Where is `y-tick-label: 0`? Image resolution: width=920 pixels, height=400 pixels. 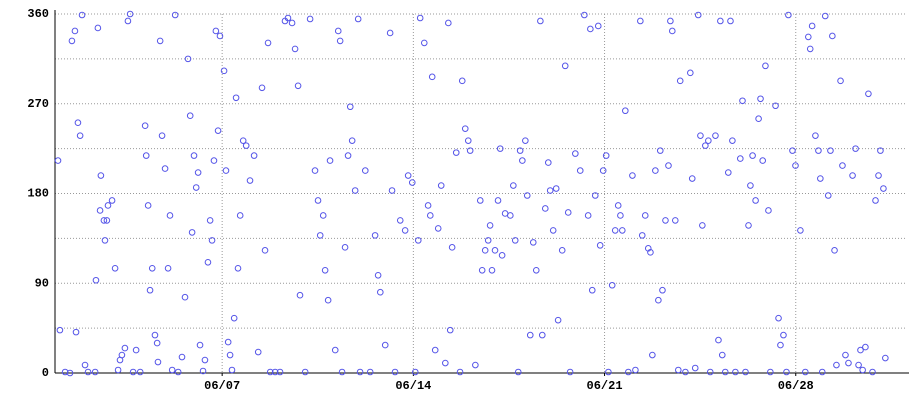
y-tick-label: 0 is located at coordinates (45, 373).